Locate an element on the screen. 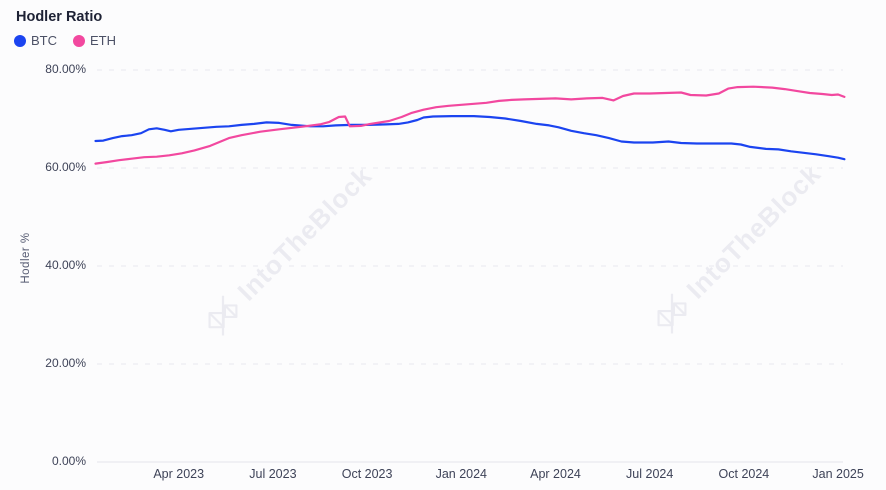 The height and width of the screenshot is (490, 886). y-tick-label: 40.00% is located at coordinates (65, 265).